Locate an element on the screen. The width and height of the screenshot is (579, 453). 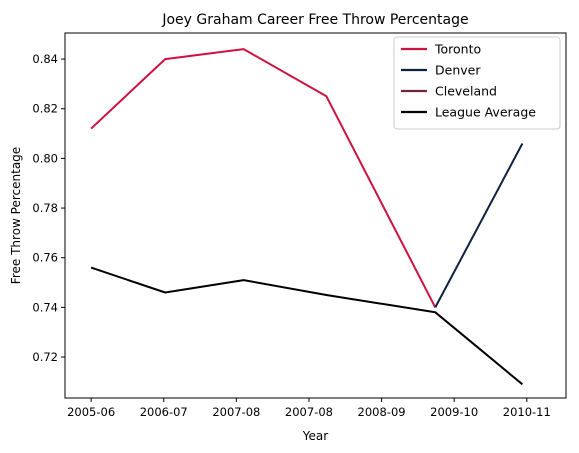
y-tick-label: 0.72 is located at coordinates (45, 357).